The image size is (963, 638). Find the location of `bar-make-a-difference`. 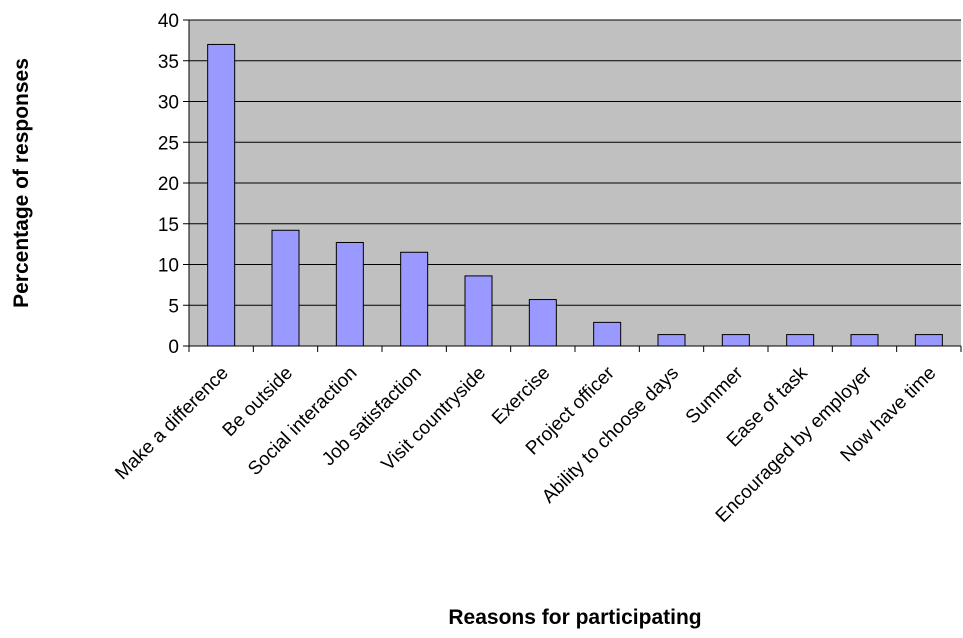

bar-make-a-difference is located at coordinates (221, 195).